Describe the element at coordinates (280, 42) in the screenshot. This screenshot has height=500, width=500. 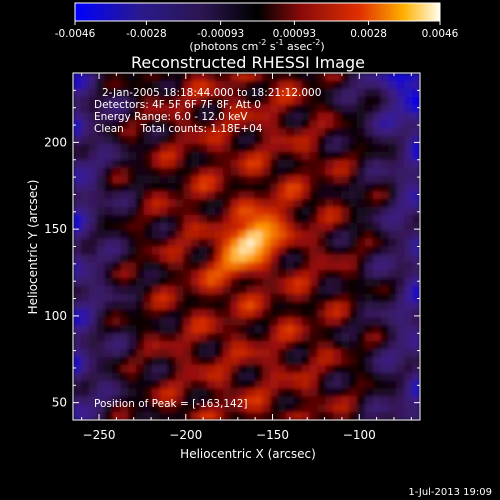
I see `unit-sup-2: -1` at that location.